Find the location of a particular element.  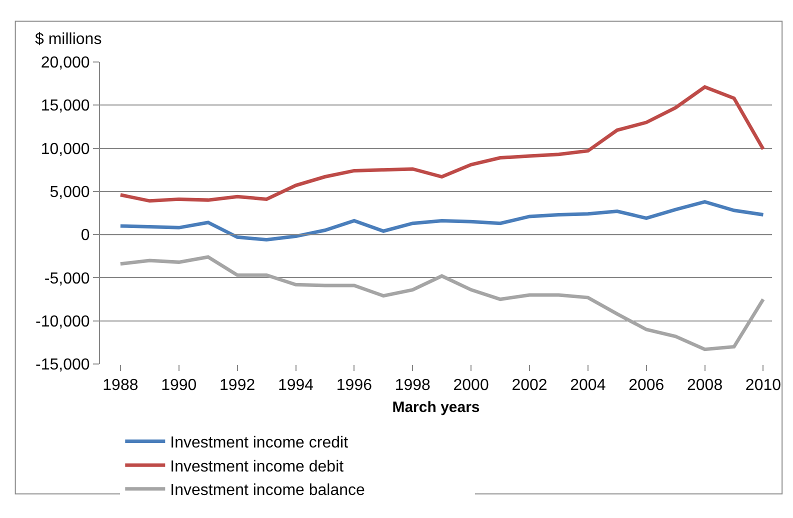

y-tick-label: -5,000 is located at coordinates (67, 279).